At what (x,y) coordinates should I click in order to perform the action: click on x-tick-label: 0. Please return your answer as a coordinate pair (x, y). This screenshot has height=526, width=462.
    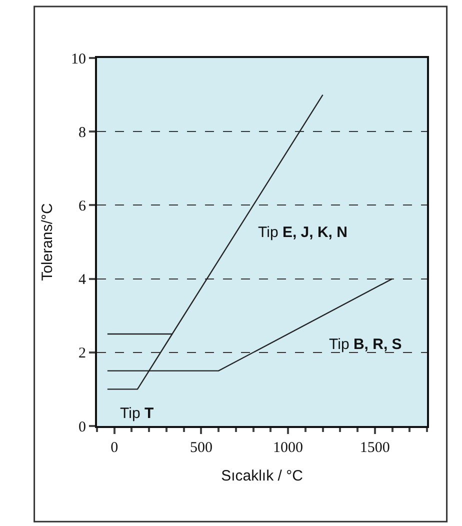
    Looking at the image, I should click on (114, 448).